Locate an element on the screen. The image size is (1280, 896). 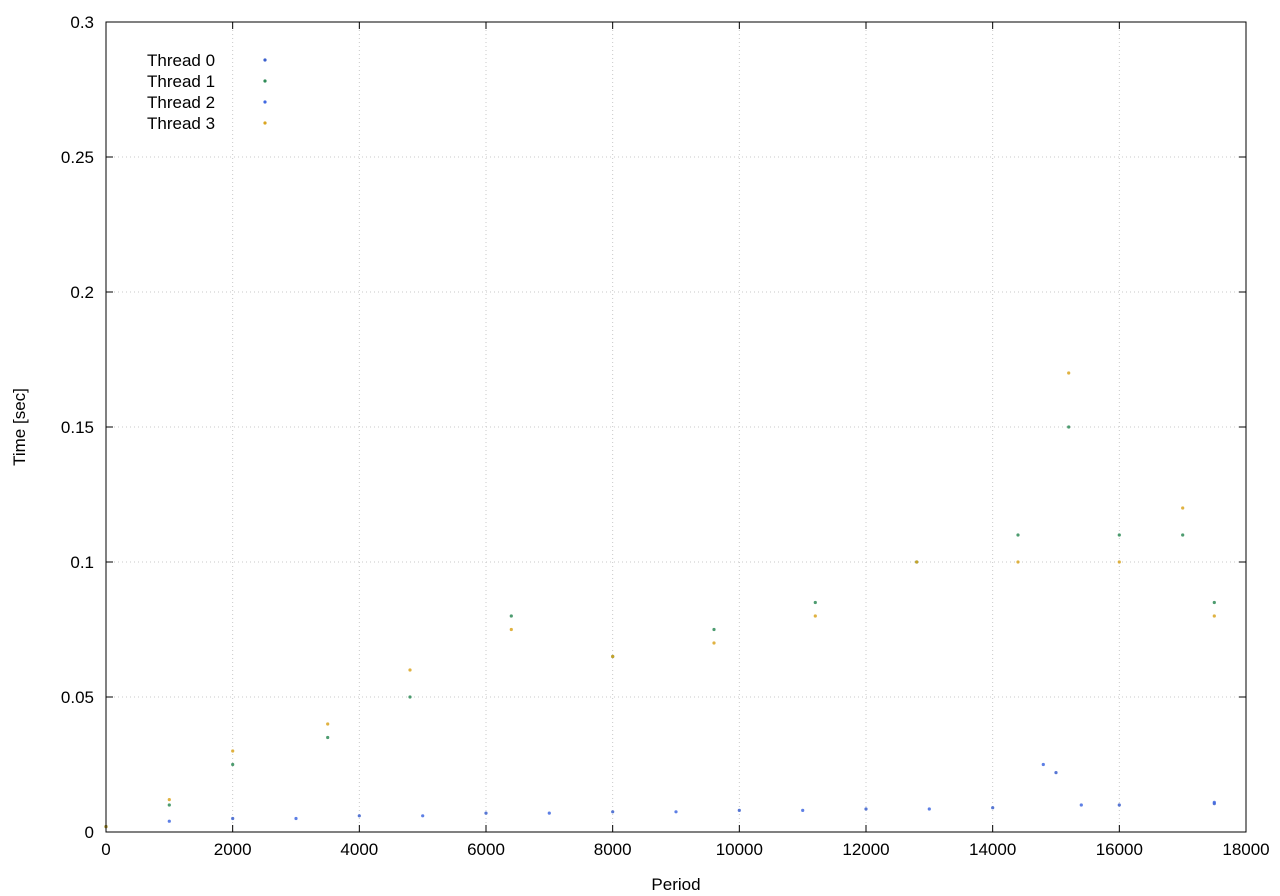
x-tick-label: 2000 is located at coordinates (233, 849).